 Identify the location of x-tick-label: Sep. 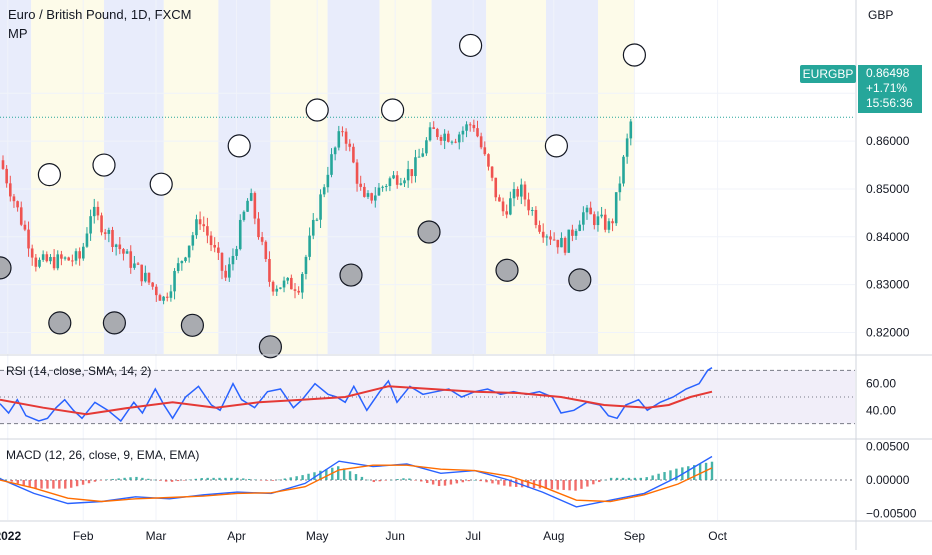
(635, 536).